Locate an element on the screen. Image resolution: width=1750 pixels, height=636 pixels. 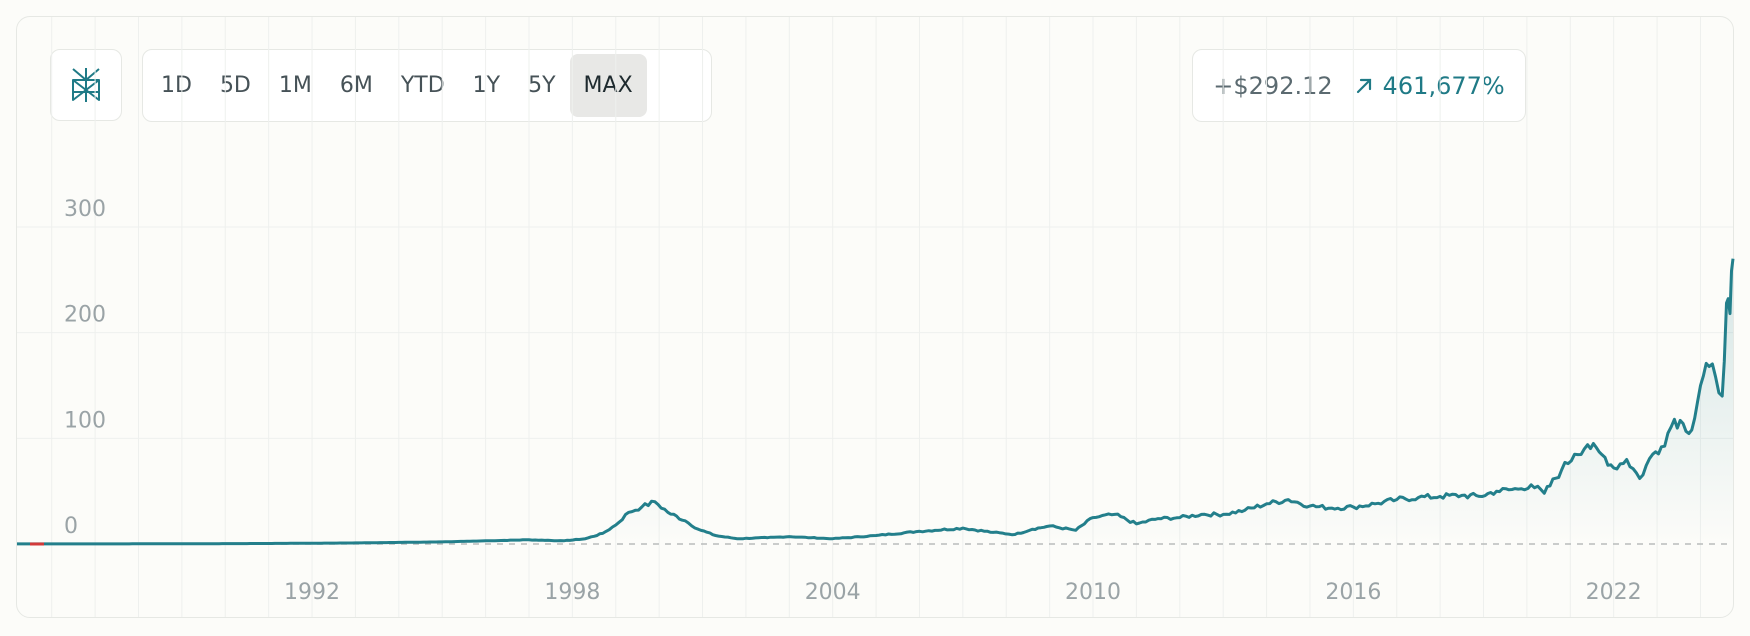
percent-change: 461,677% is located at coordinates (1443, 85).